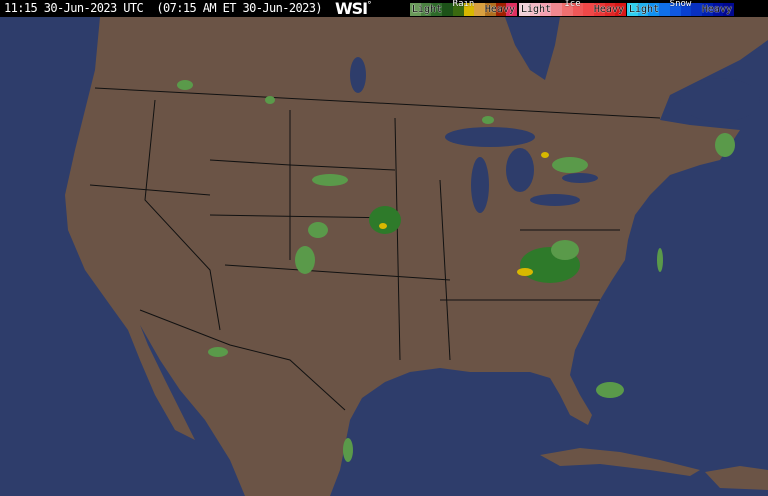 This screenshot has height=496, width=768. Describe the element at coordinates (463, 4) in the screenshot. I see `legend-rain-title: Rain` at that location.